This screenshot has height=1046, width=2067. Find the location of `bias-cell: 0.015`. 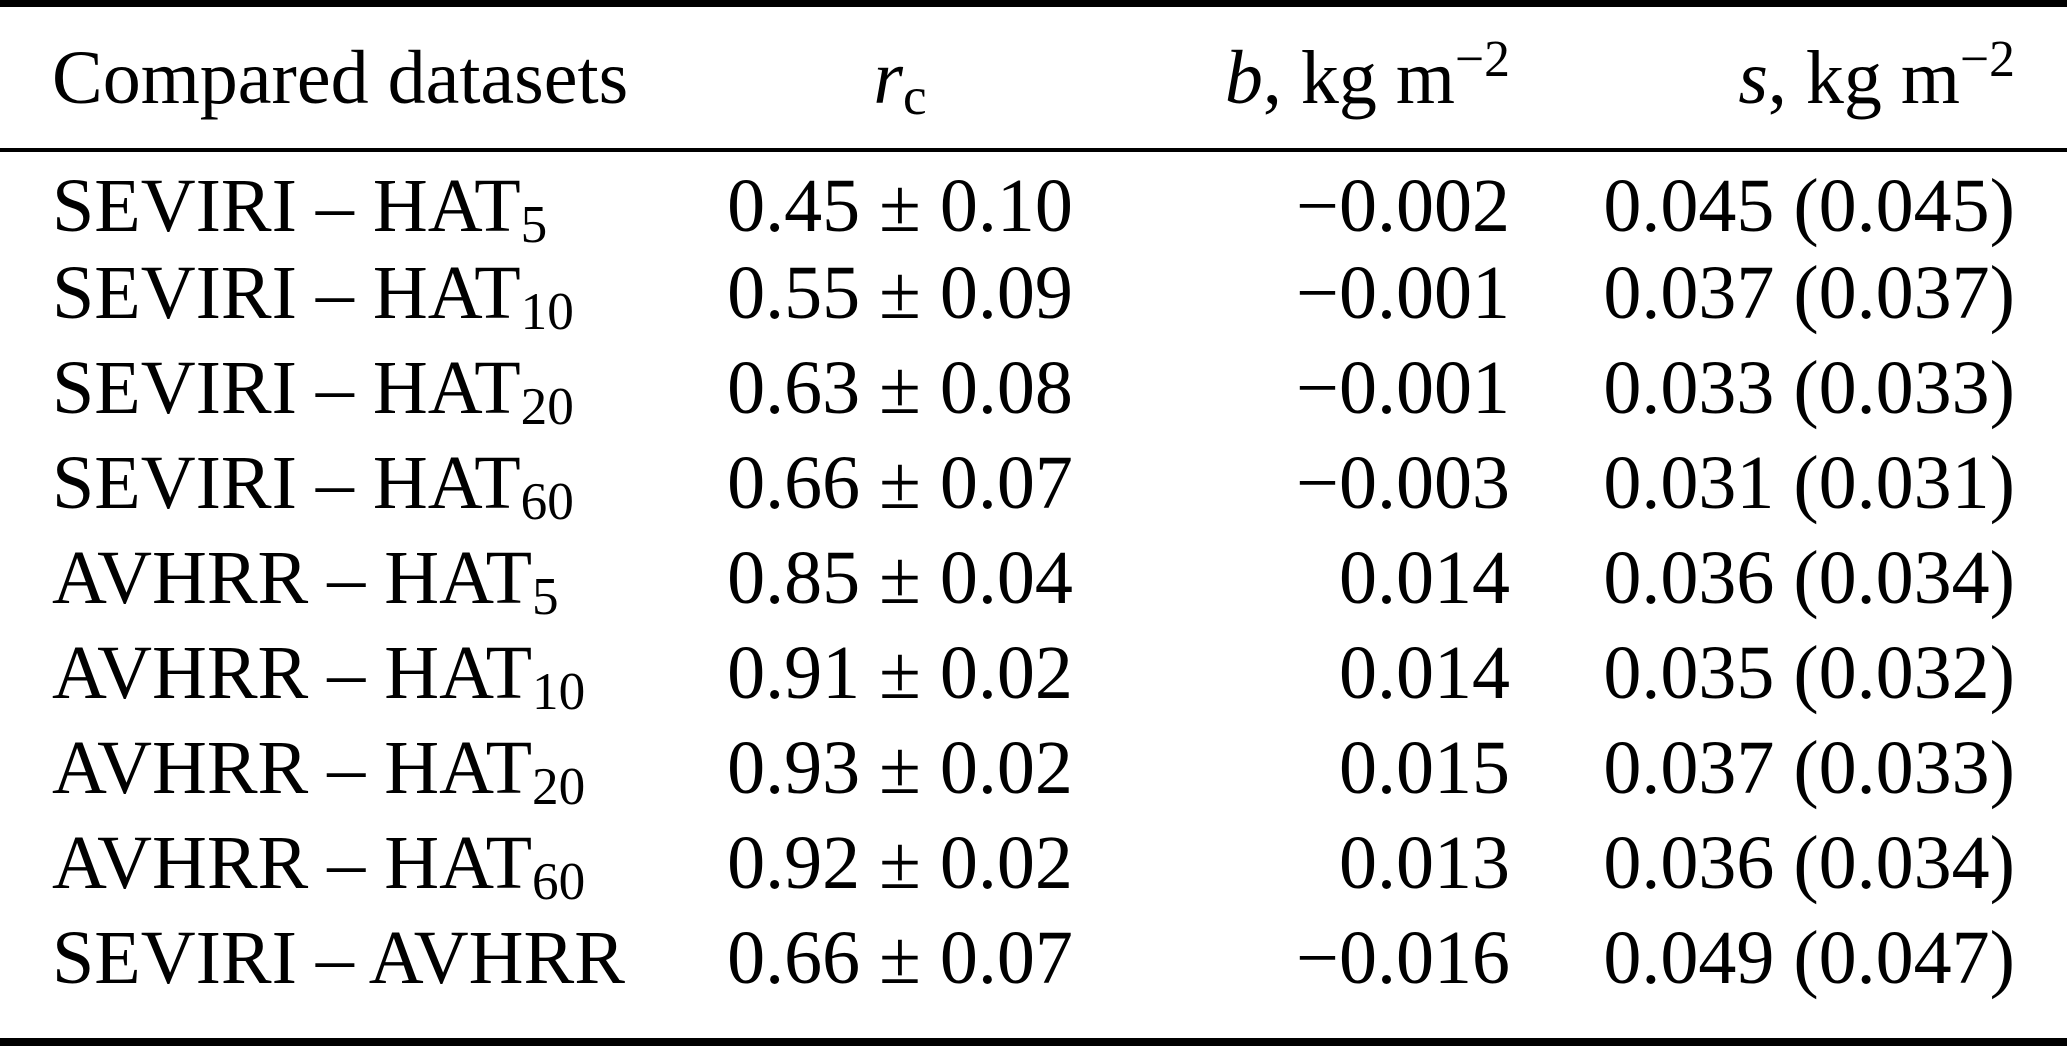

bias-cell: 0.015 is located at coordinates (1424, 767).